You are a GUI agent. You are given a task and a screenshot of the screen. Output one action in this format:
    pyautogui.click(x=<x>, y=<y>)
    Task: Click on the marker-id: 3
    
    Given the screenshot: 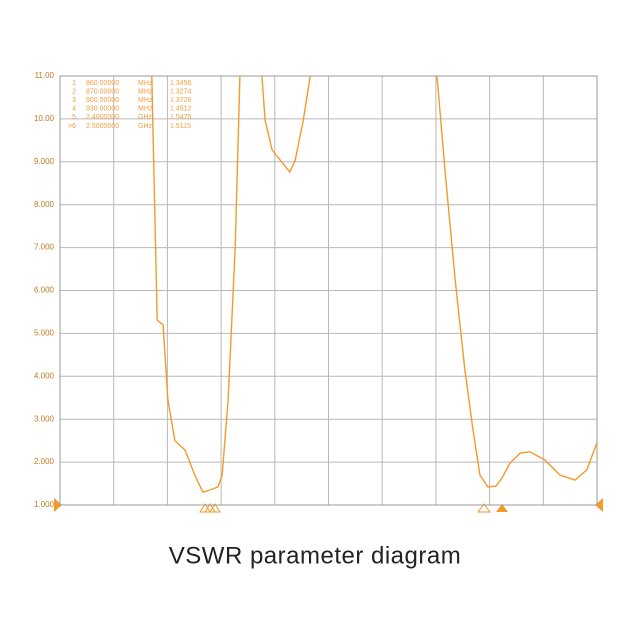 What is the action you would take?
    pyautogui.click(x=74, y=100)
    